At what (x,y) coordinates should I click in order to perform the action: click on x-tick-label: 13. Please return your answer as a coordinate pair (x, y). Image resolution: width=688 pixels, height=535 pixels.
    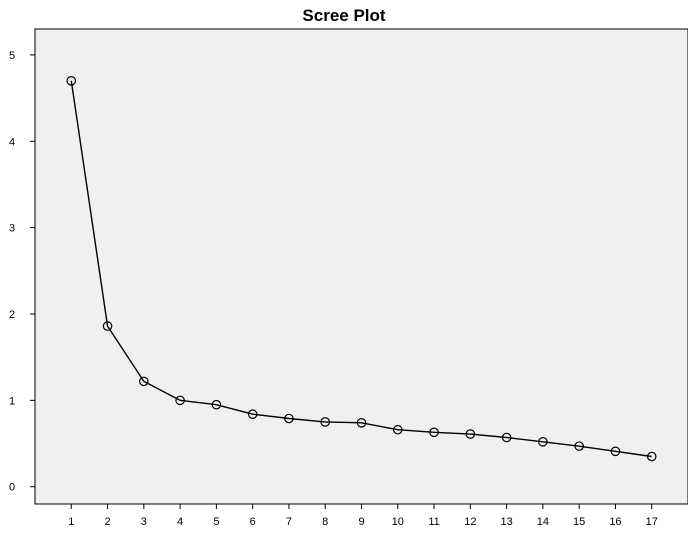
    Looking at the image, I should click on (506, 522).